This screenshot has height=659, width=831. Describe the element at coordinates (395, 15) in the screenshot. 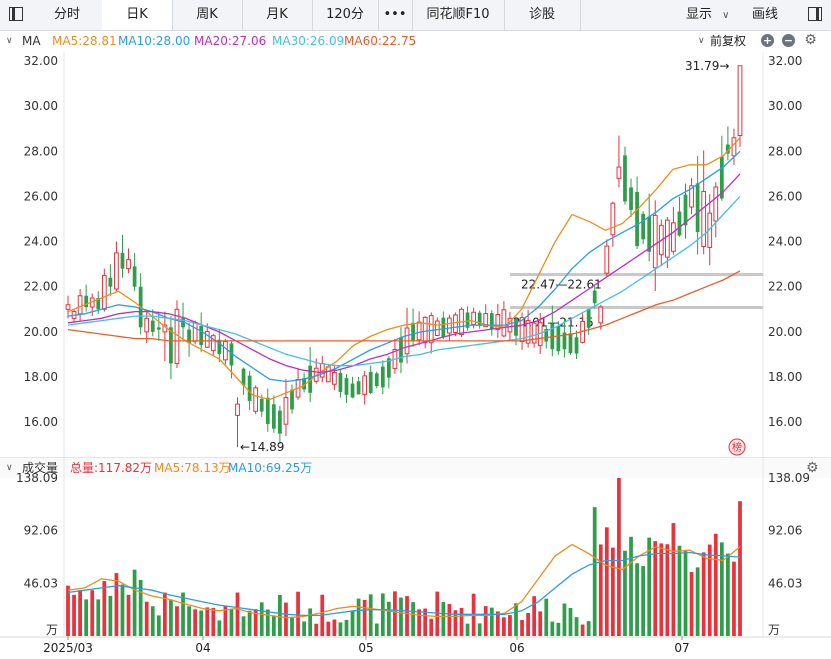

I see `tab-5: •••` at that location.